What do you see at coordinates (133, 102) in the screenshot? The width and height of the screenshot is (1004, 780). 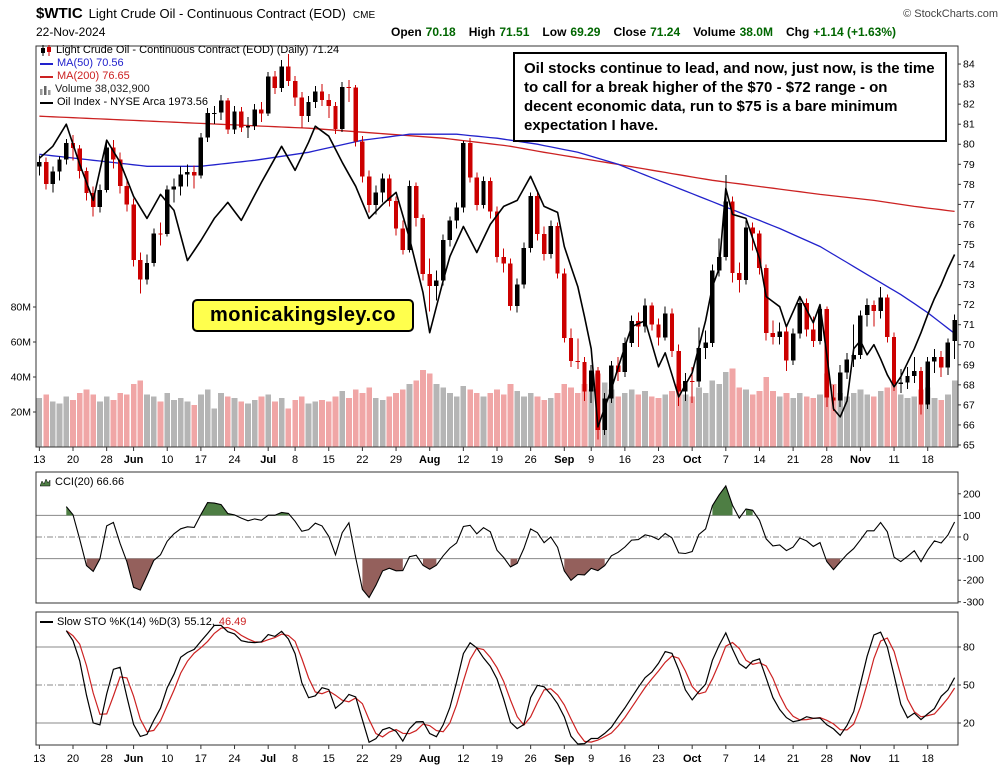 I see `oil-index-legend: Oil Index - NYSE Arca 1973.56` at bounding box center [133, 102].